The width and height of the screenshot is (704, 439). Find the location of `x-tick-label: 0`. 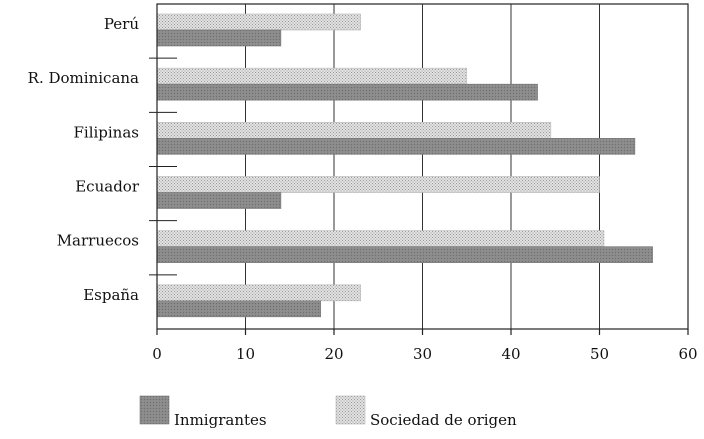

x-tick-label: 0 is located at coordinates (157, 354).